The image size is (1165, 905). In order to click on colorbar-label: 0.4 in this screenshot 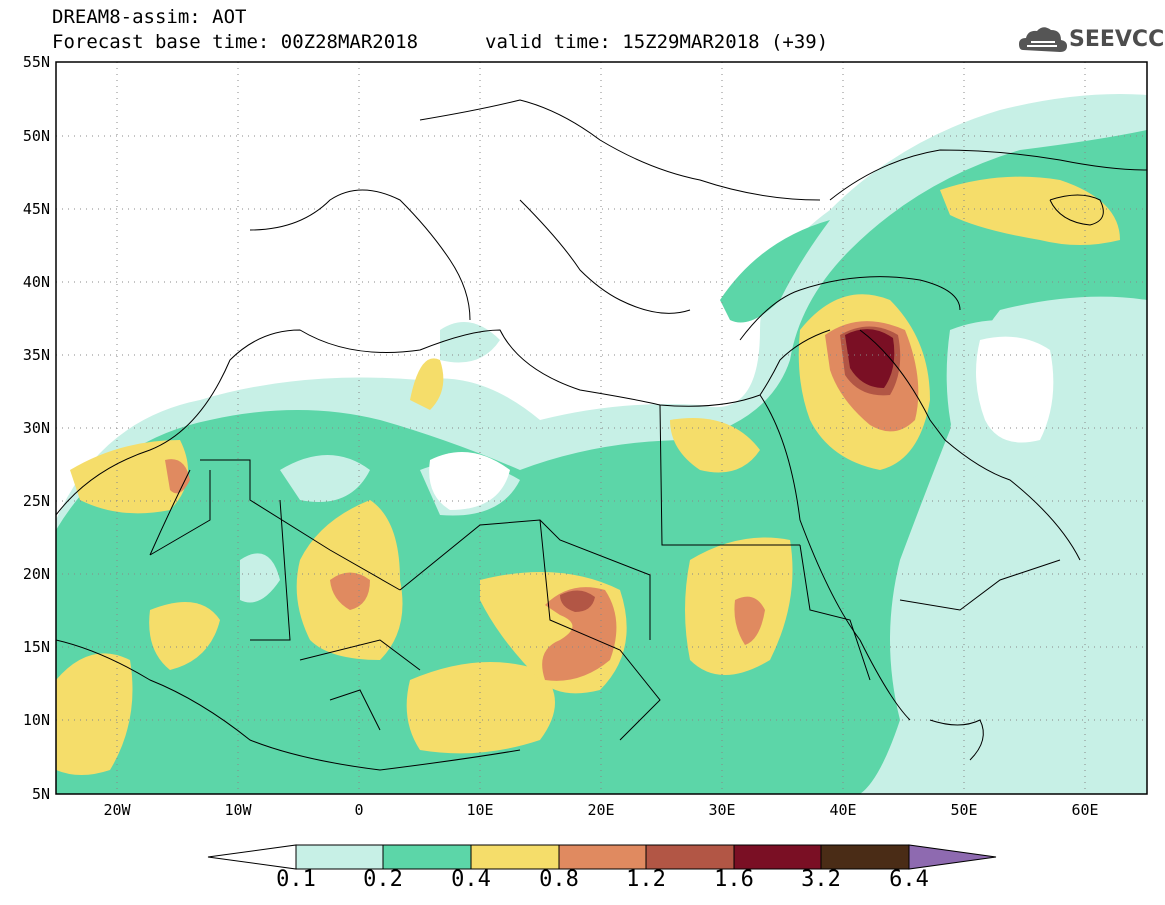, I will do `click(471, 879)`.